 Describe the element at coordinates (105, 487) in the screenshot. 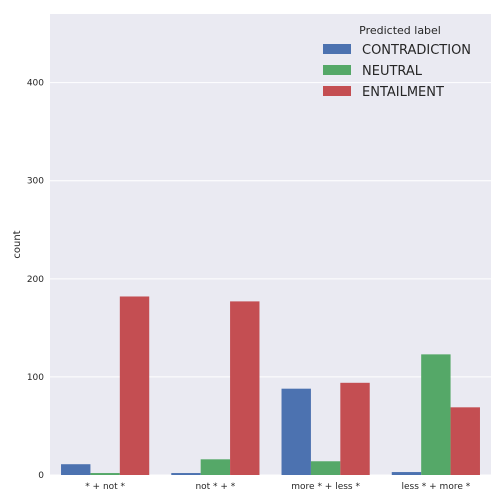

I see `x-tick-label: * + not *` at that location.